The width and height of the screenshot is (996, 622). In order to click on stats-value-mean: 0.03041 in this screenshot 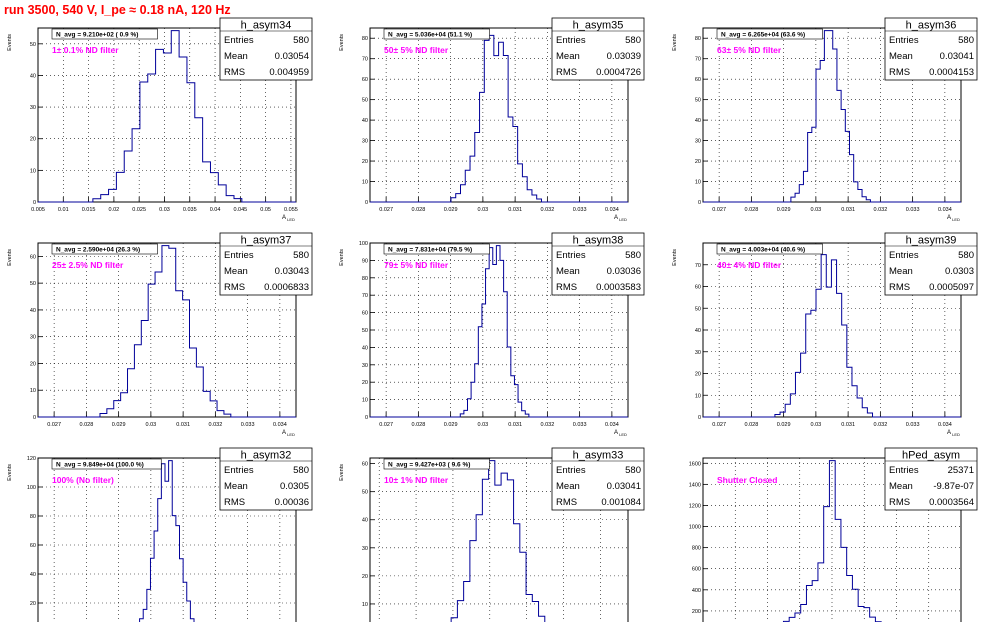, I will do `click(957, 56)`.